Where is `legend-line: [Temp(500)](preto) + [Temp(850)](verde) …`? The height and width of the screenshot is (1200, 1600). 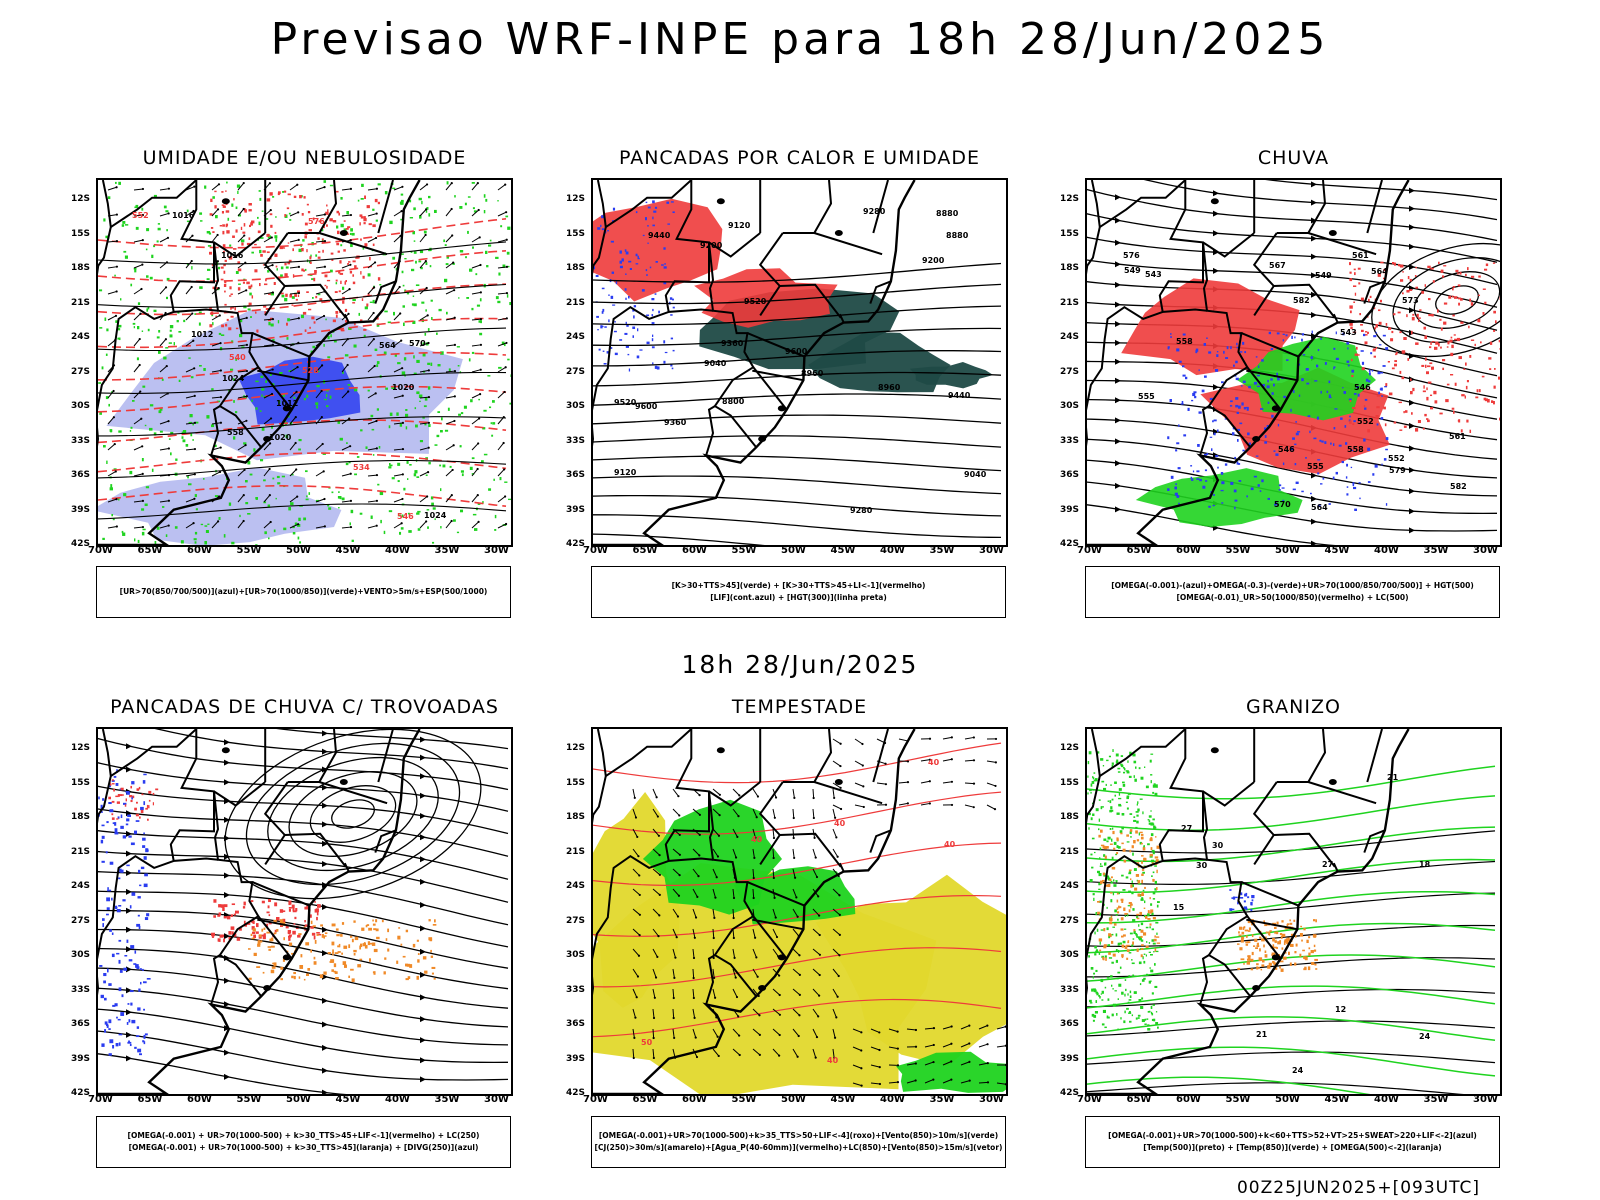 legend-line: [Temp(500)](preto) + [Temp(850)](verde) … is located at coordinates (1292, 1147).